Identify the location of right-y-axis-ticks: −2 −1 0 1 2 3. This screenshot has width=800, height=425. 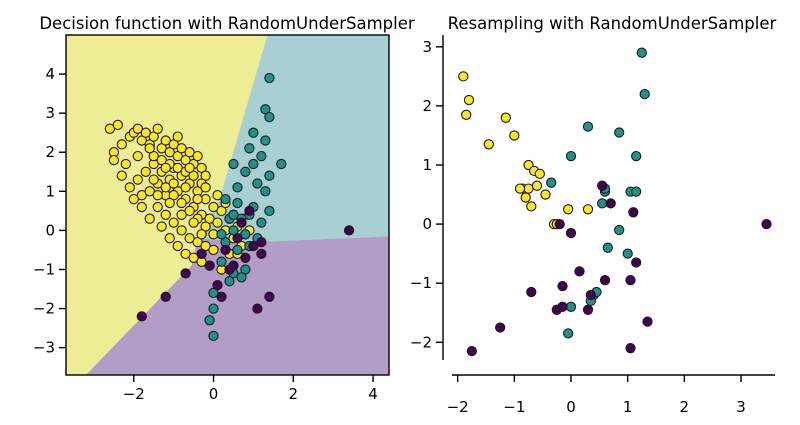
(426, 194).